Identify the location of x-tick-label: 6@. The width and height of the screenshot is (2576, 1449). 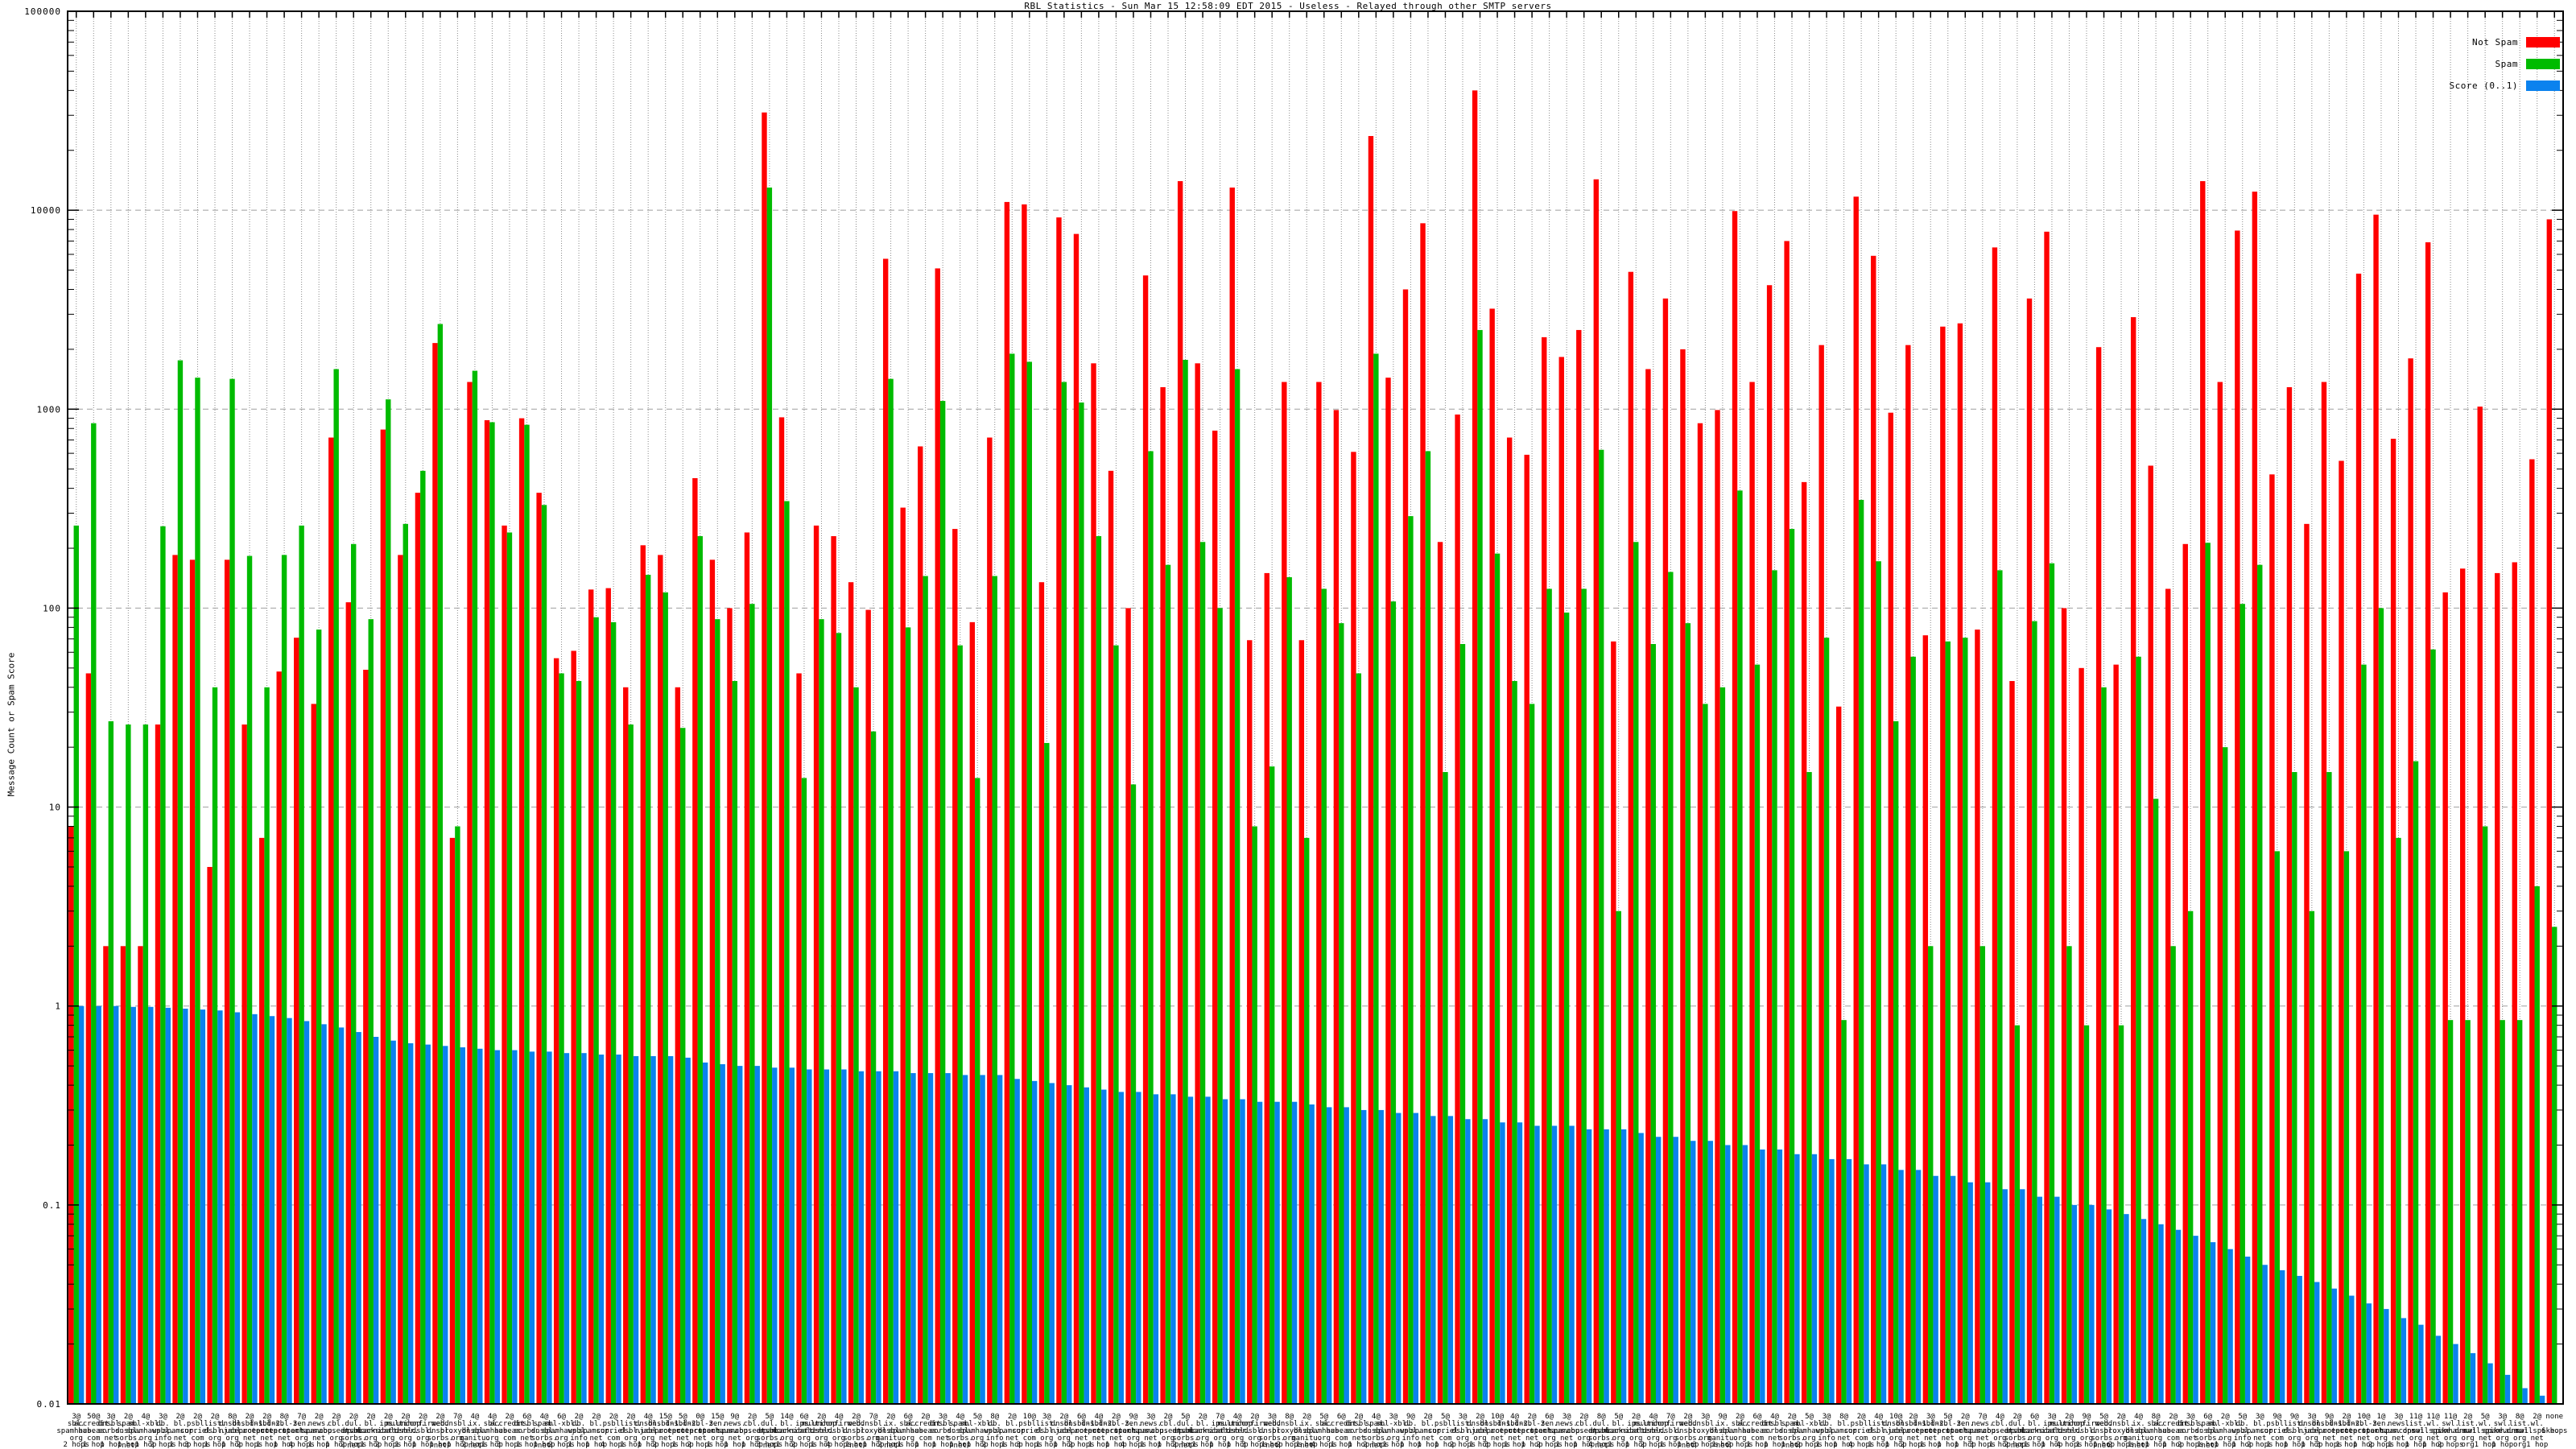
(1341, 1417).